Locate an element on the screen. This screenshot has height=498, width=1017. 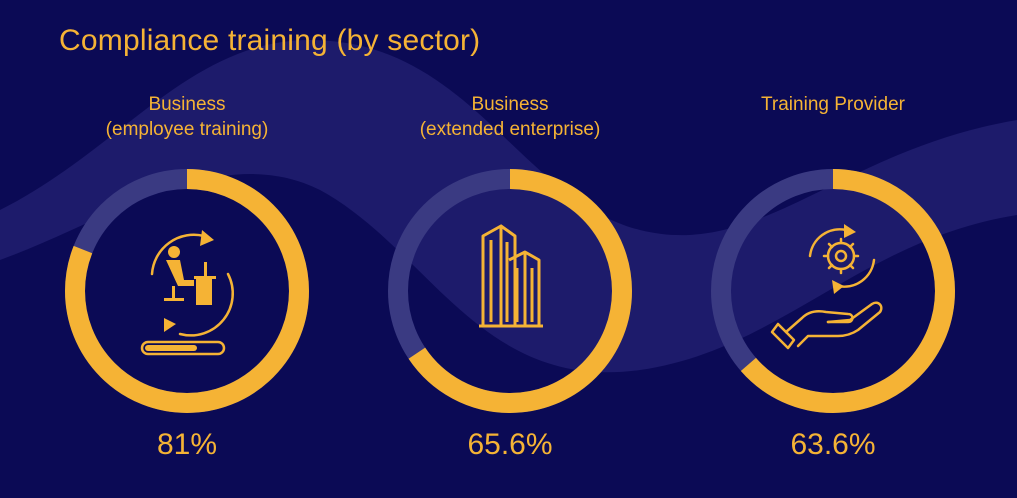
sector-label: Business (employee training) is located at coordinates (187, 117).